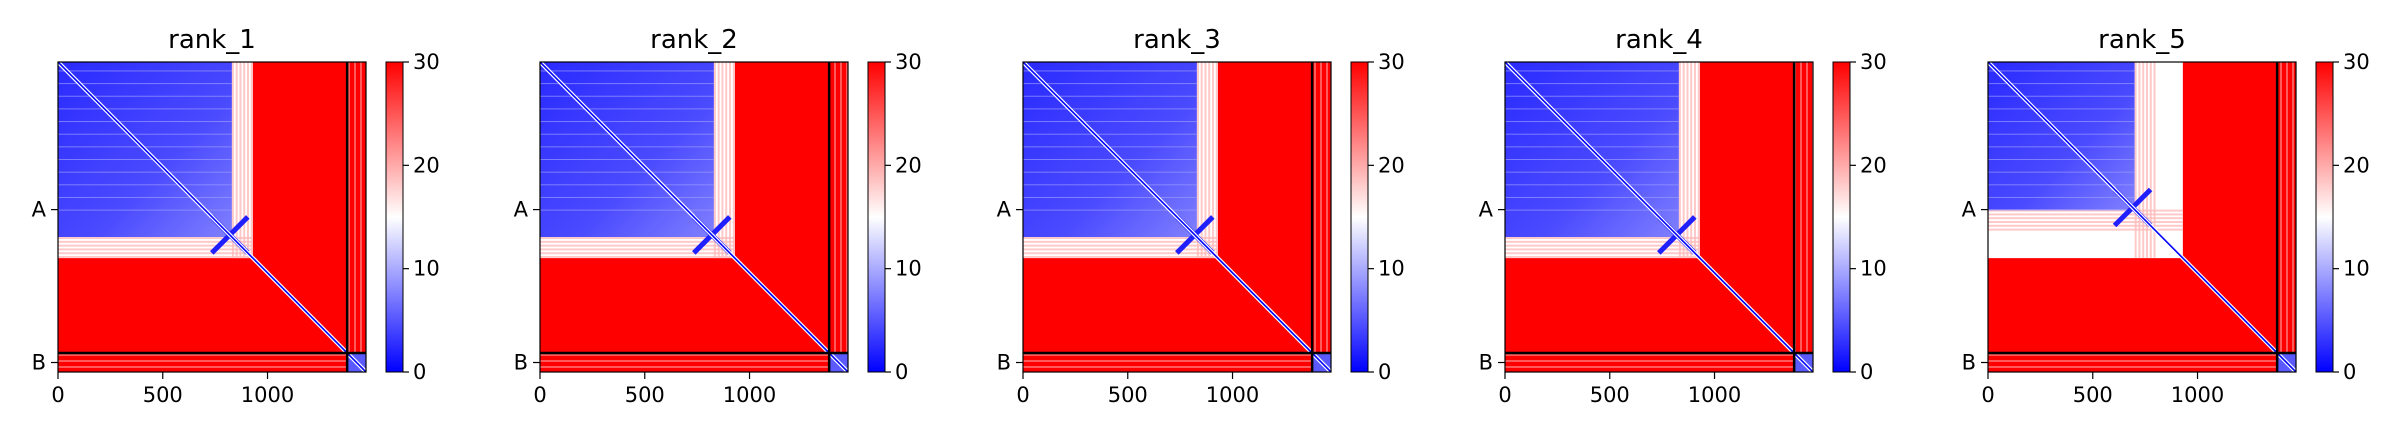 This screenshot has height=438, width=2401. What do you see at coordinates (694, 40) in the screenshot?
I see `panel-title: rank_2` at bounding box center [694, 40].